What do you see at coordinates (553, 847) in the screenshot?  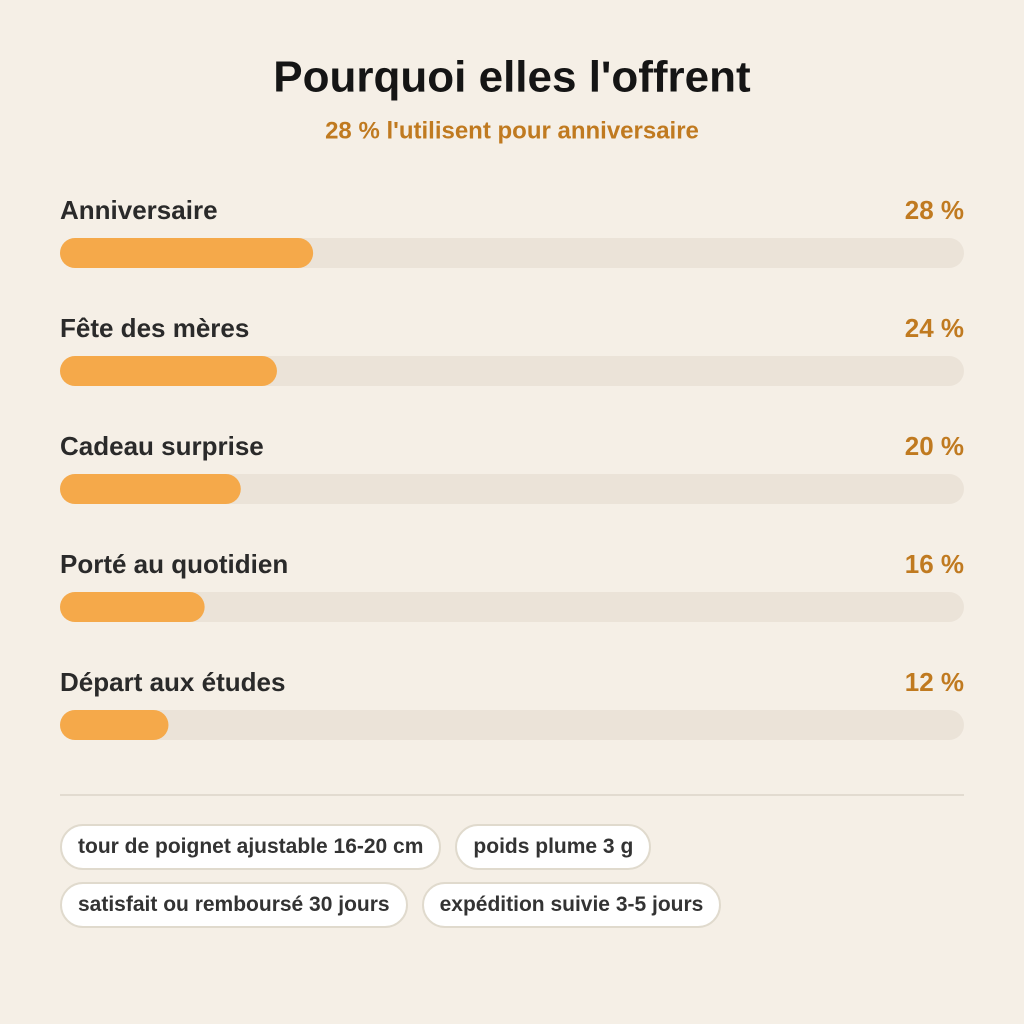 I see `tag: poids plume 3 g` at bounding box center [553, 847].